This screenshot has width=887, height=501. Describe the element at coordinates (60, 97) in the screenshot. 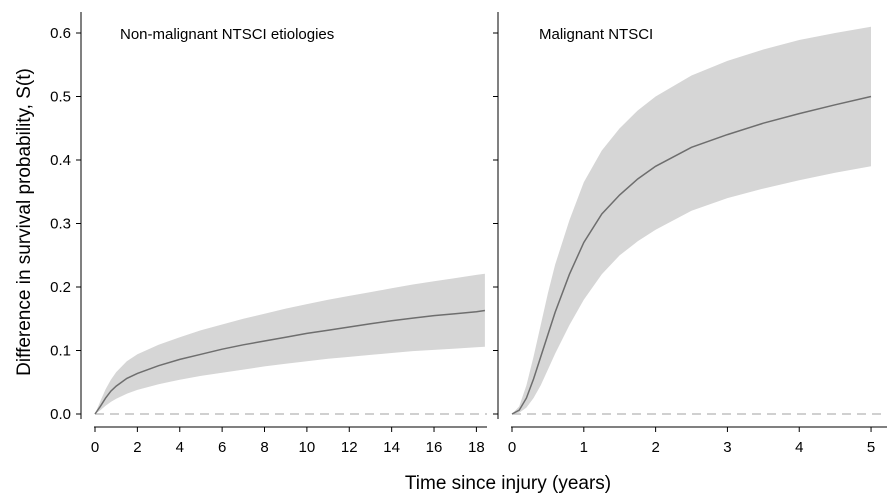

I see `y-tick-label: 0.5` at that location.